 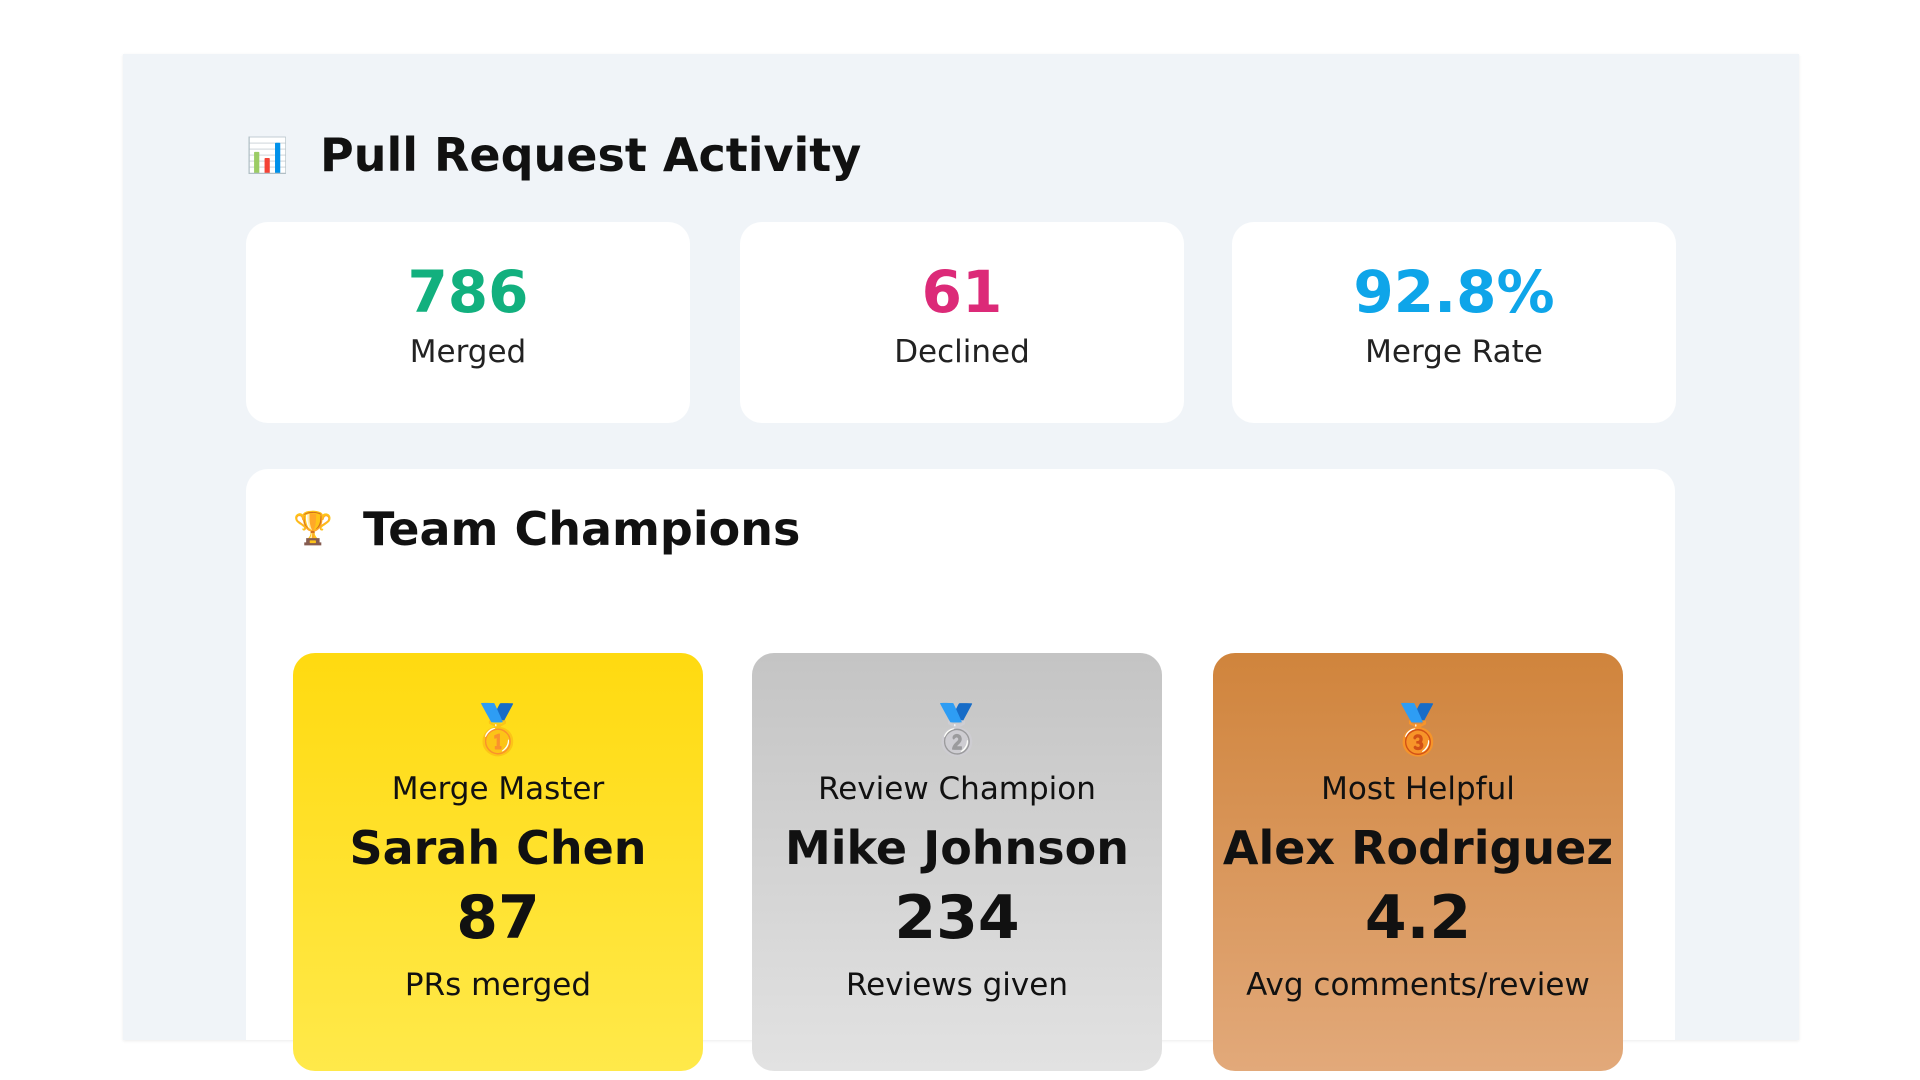 I want to click on champion-role: Review Champion, so click(x=957, y=789).